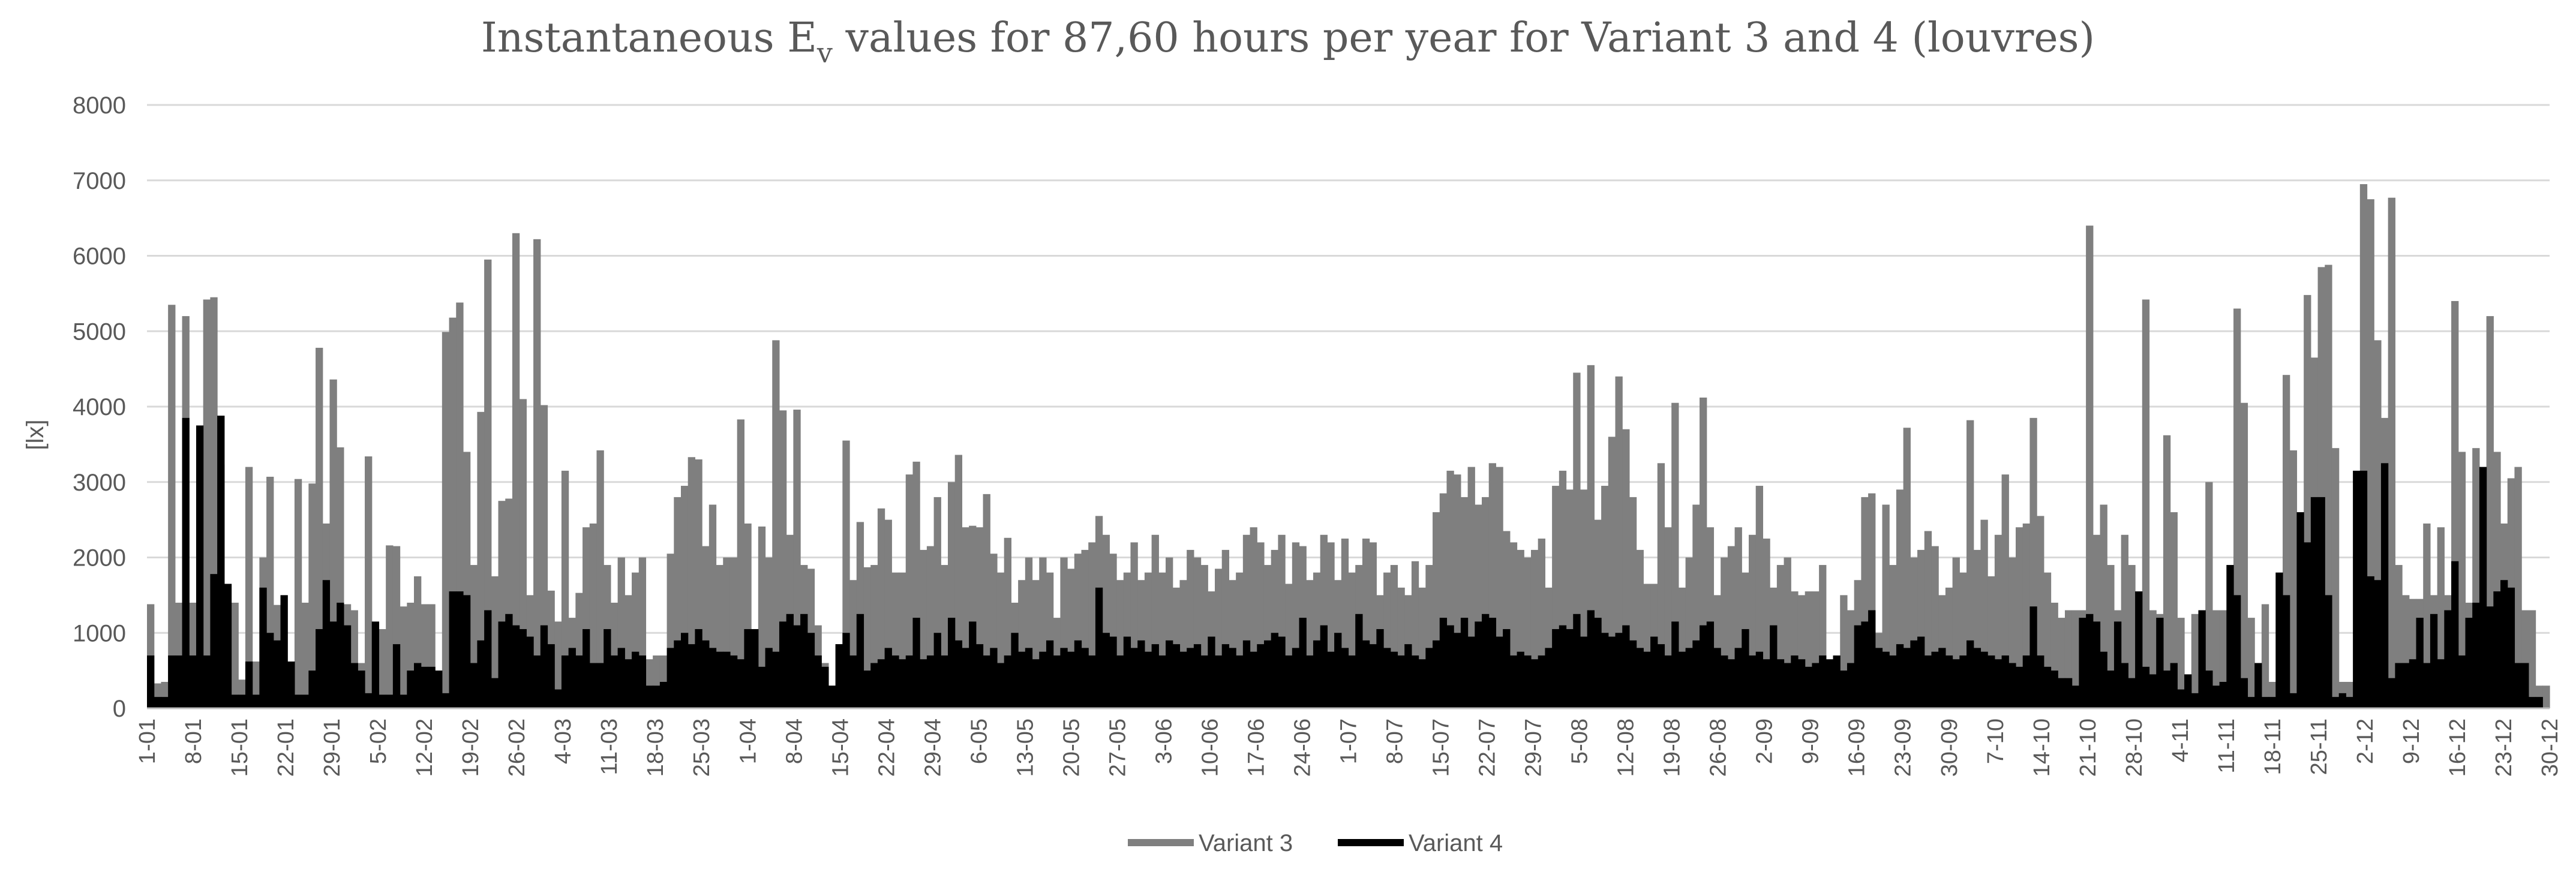 Image resolution: width=2576 pixels, height=872 pixels. I want to click on x-tick: 1-01, so click(148, 741).